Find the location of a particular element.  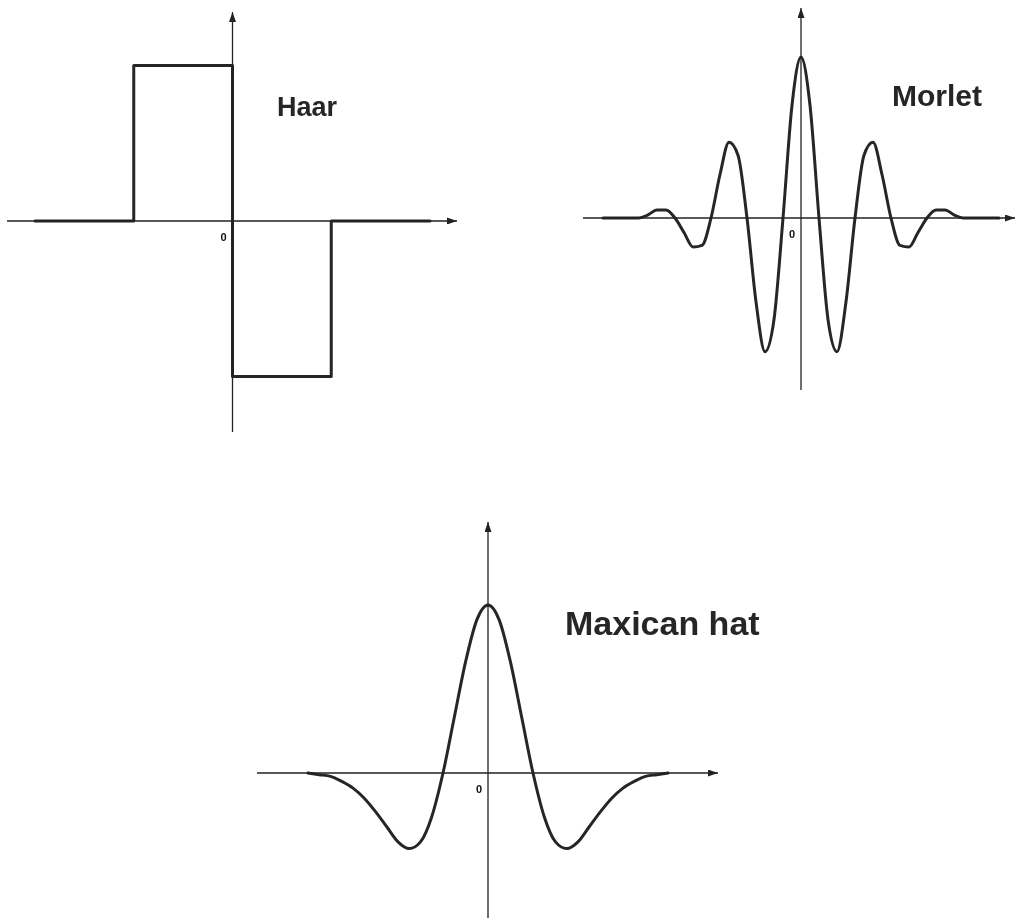

chart-title: Maxican hat is located at coordinates (662, 623).